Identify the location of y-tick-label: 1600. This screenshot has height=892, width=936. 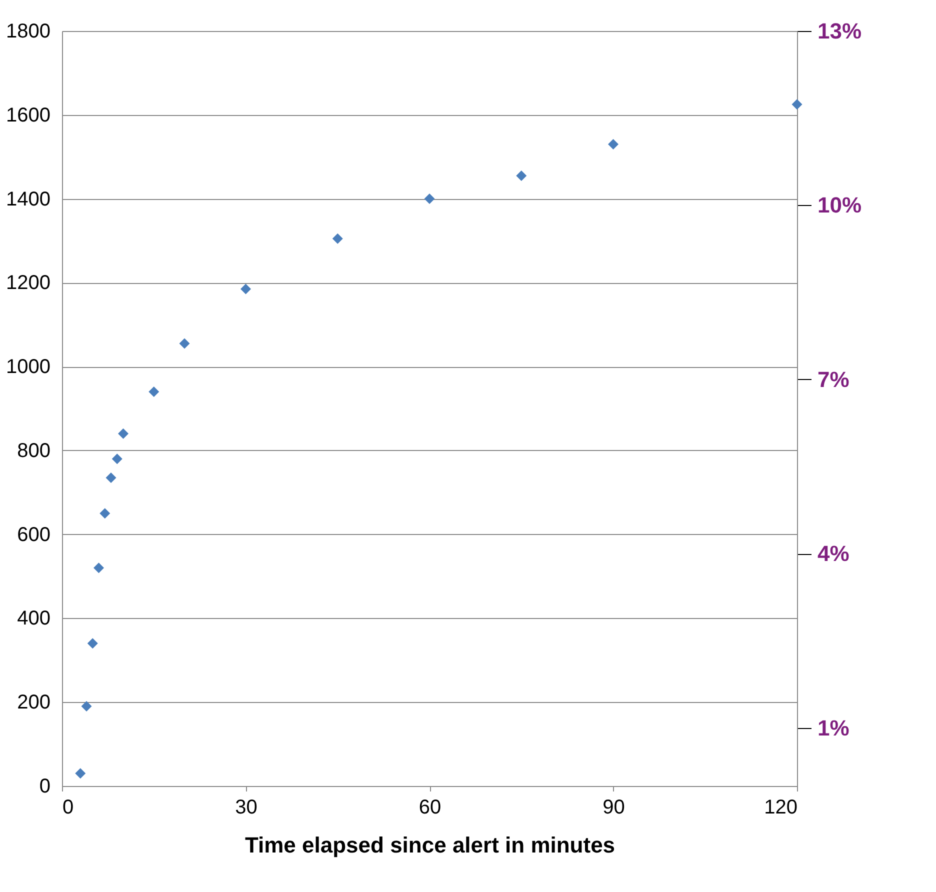
(28, 115).